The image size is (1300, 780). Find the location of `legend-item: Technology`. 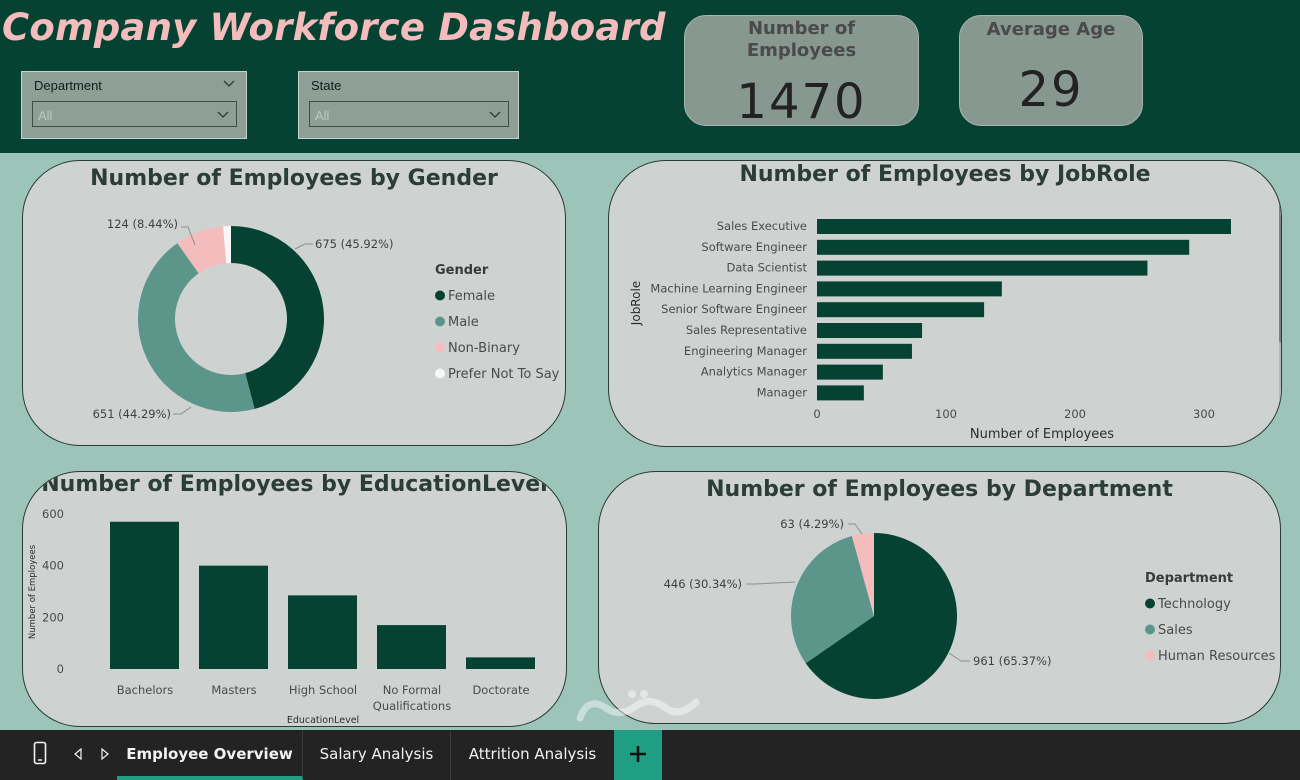

legend-item: Technology is located at coordinates (1194, 604).